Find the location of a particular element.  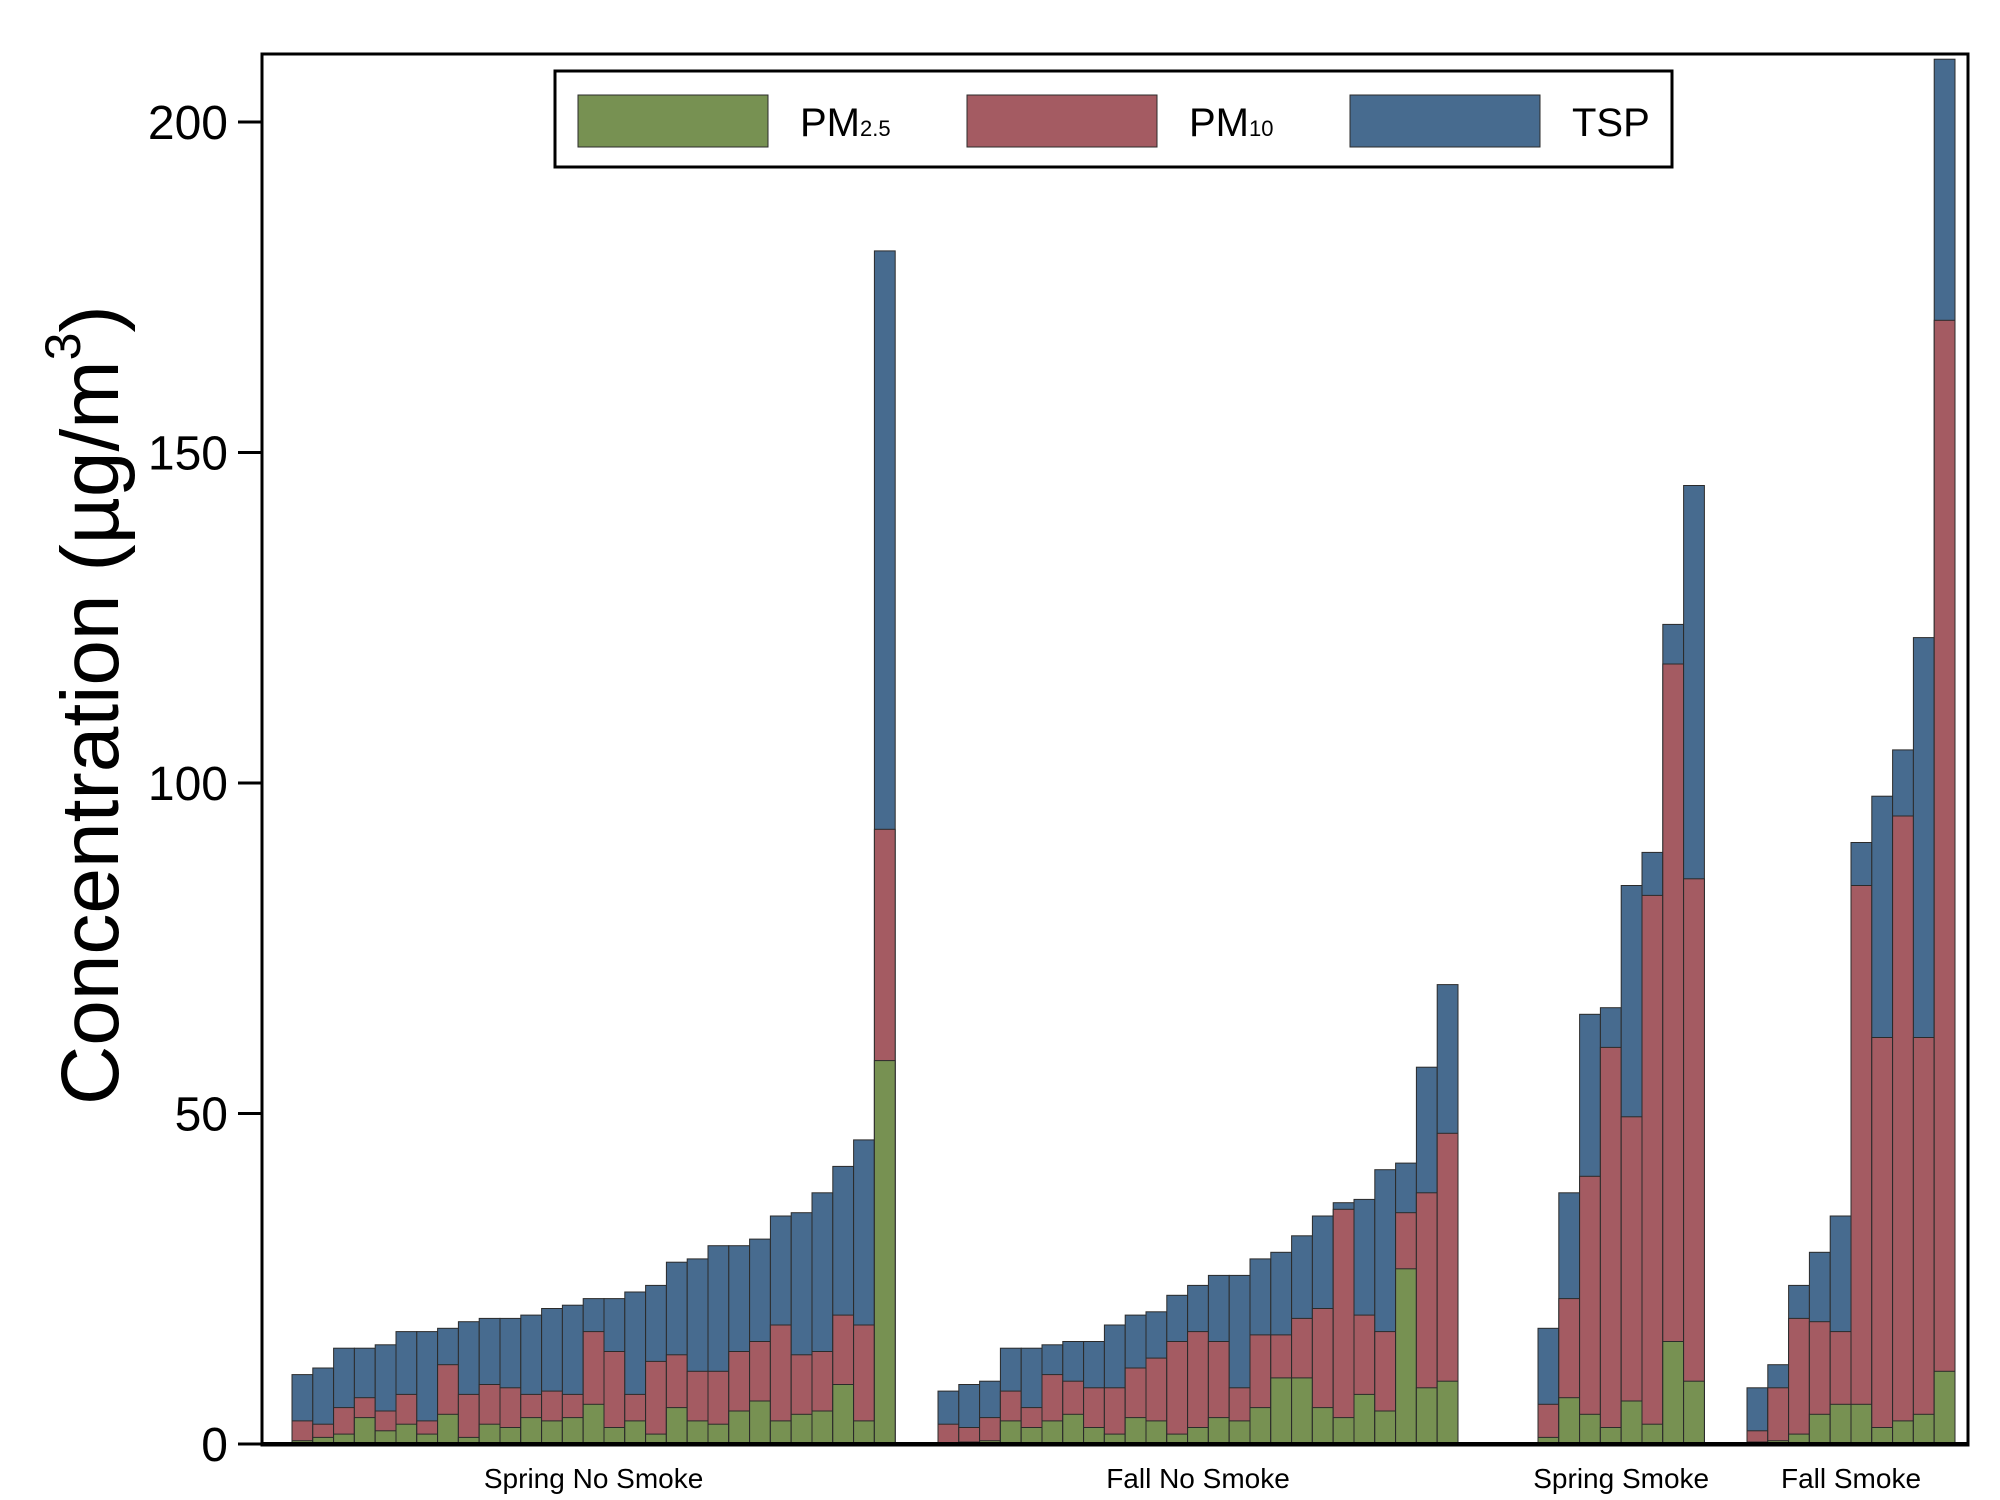

y-tick-label-200: 200 is located at coordinates (188, 123).